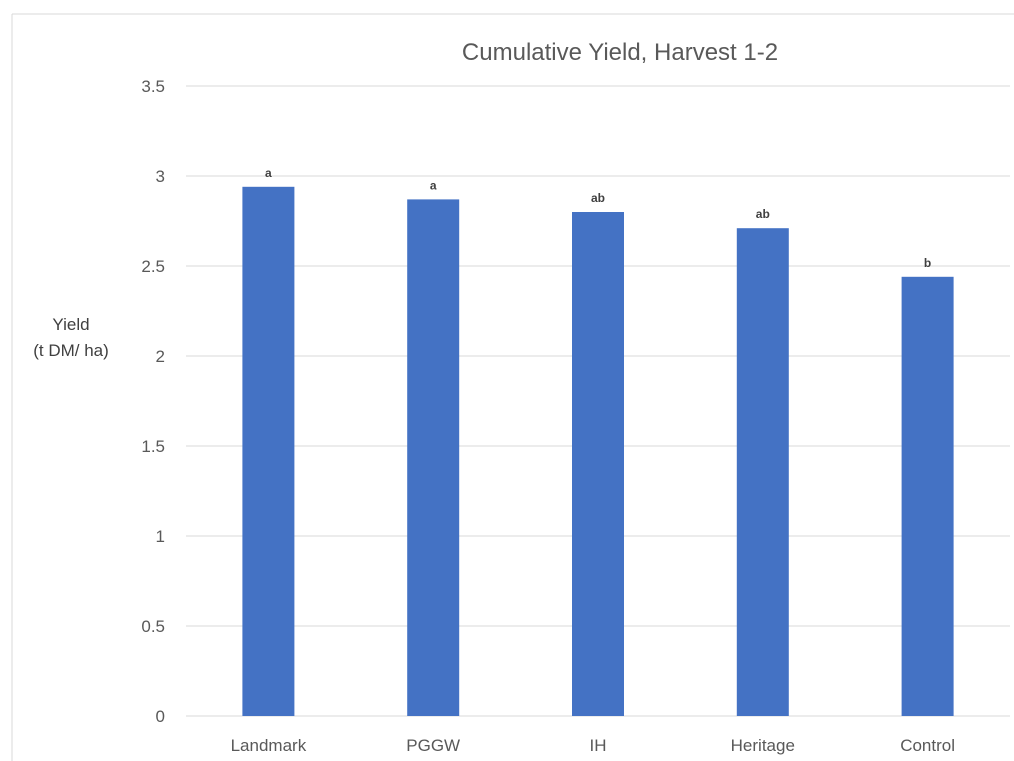 This screenshot has width=1014, height=761. I want to click on y-axis-label-line-2: (t DM/ ha), so click(71, 350).